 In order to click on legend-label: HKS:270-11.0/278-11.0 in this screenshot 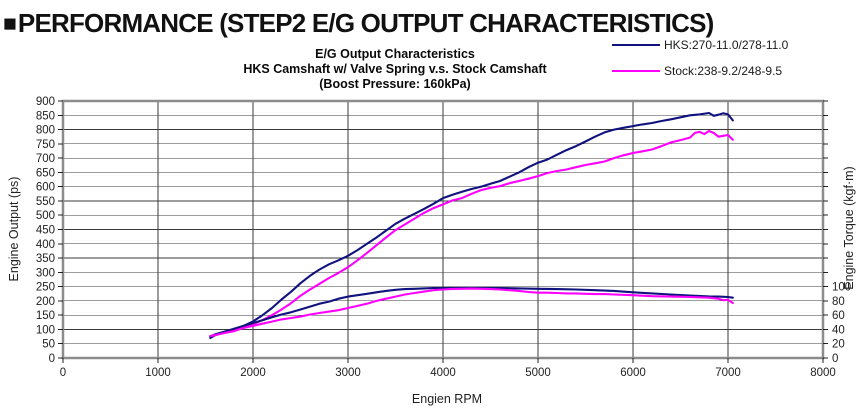, I will do `click(726, 45)`.